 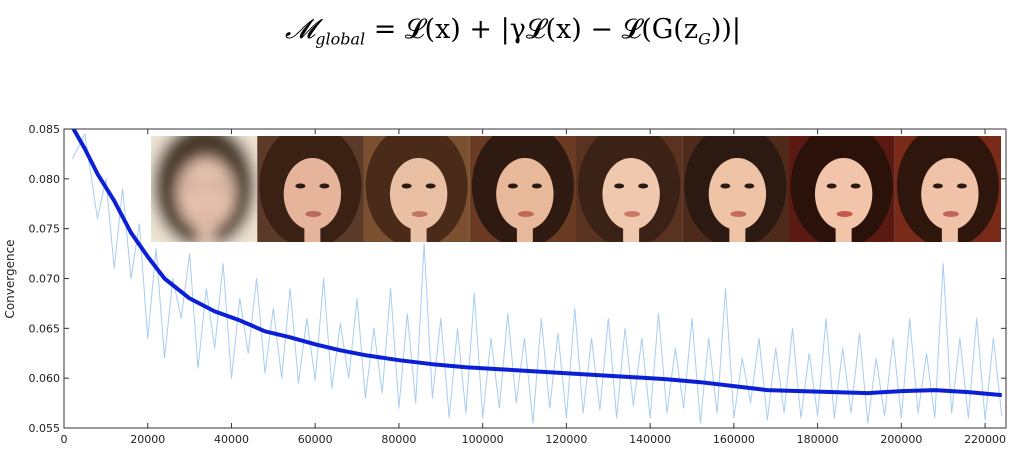 What do you see at coordinates (901, 439) in the screenshot?
I see `x-tick-label: 200000` at bounding box center [901, 439].